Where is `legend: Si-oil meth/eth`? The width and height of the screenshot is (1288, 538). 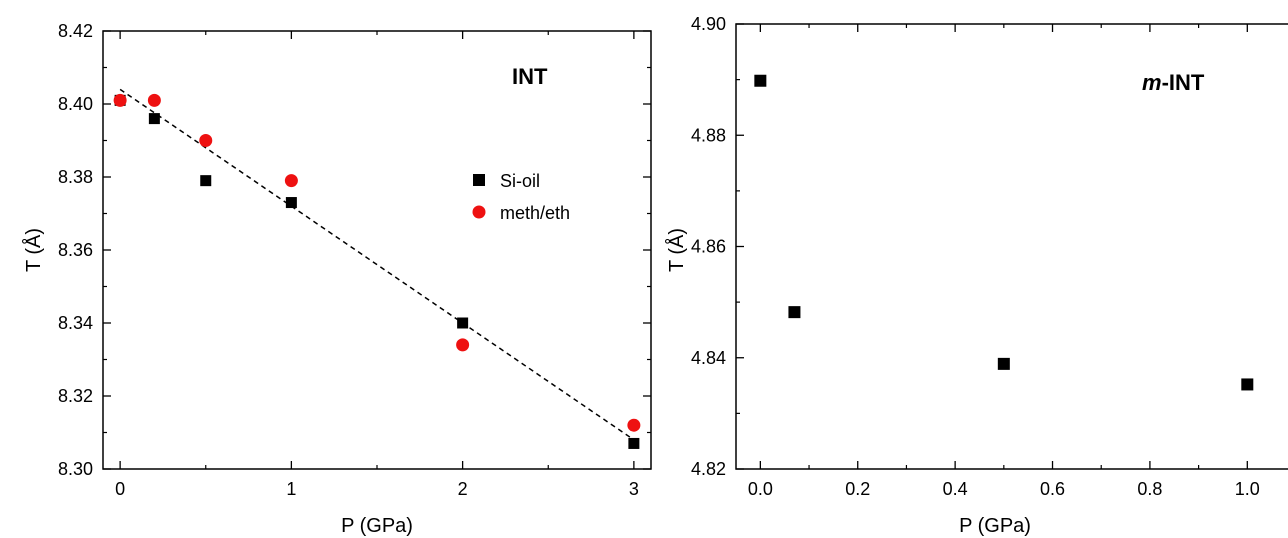 legend: Si-oil meth/eth is located at coordinates (521, 197).